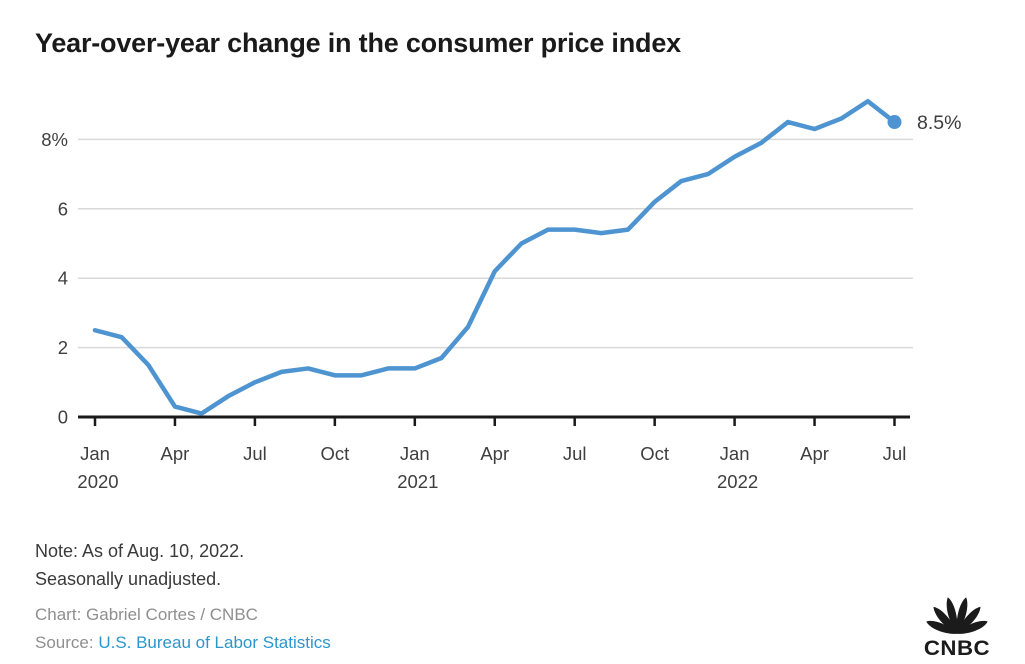 The image size is (1025, 664). Describe the element at coordinates (737, 481) in the screenshot. I see `x-tick-year-label: 2022` at that location.